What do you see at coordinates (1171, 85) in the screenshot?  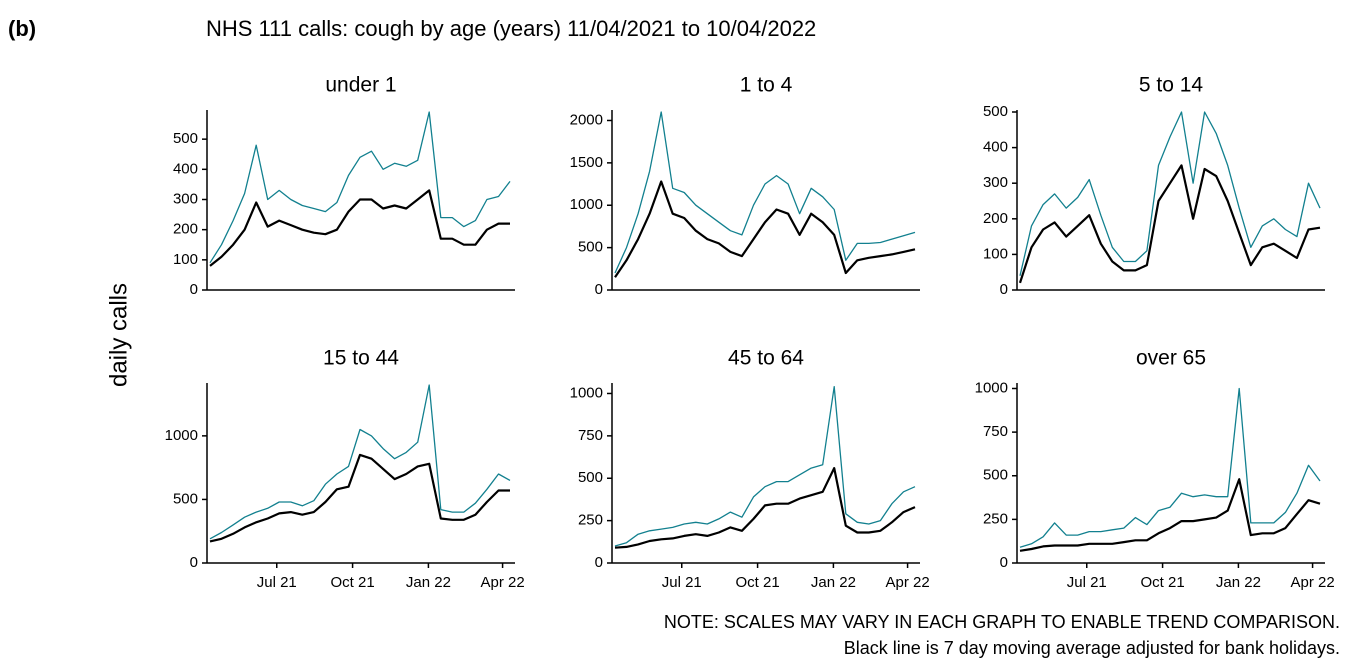 I see `panel-title: 5 to 14` at bounding box center [1171, 85].